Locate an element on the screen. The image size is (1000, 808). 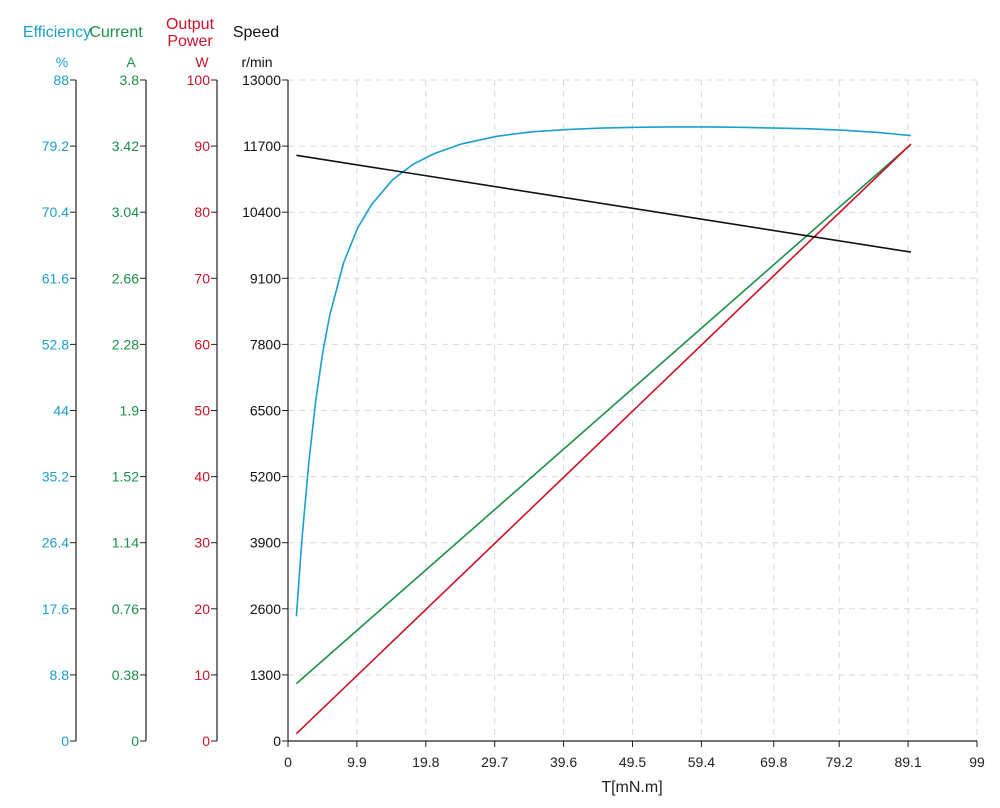
current-tick-label: 3.42 is located at coordinates (125, 146).